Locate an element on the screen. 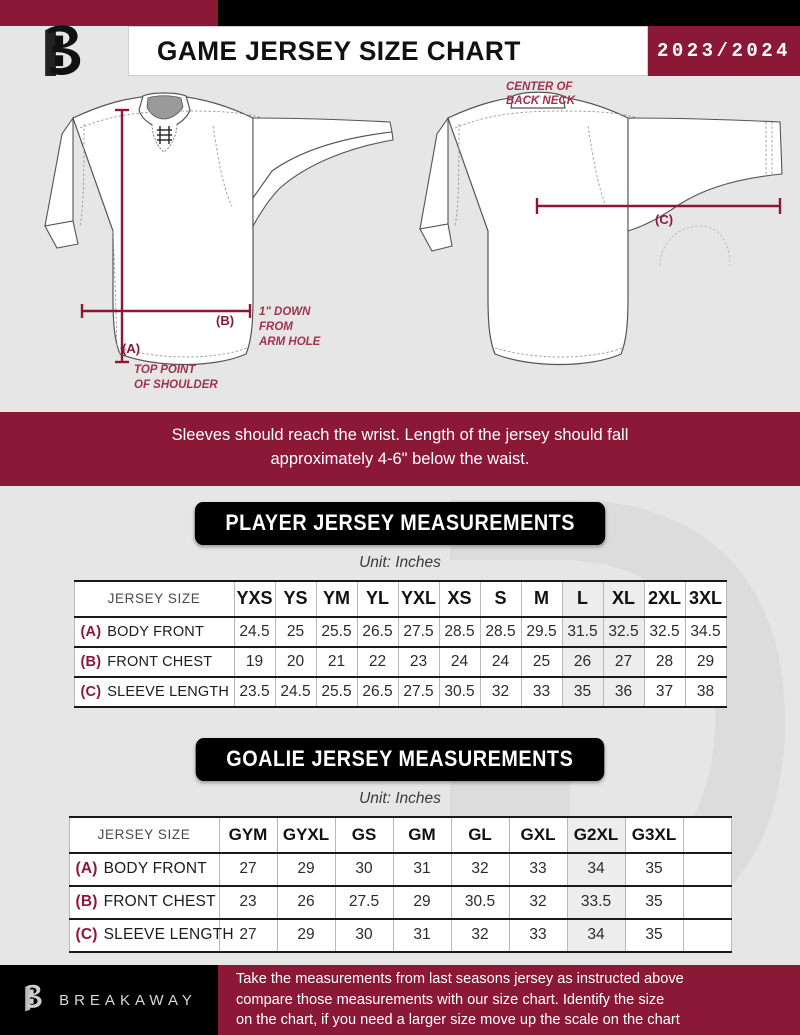 The image size is (800, 1035). size-header-l: L is located at coordinates (582, 598).